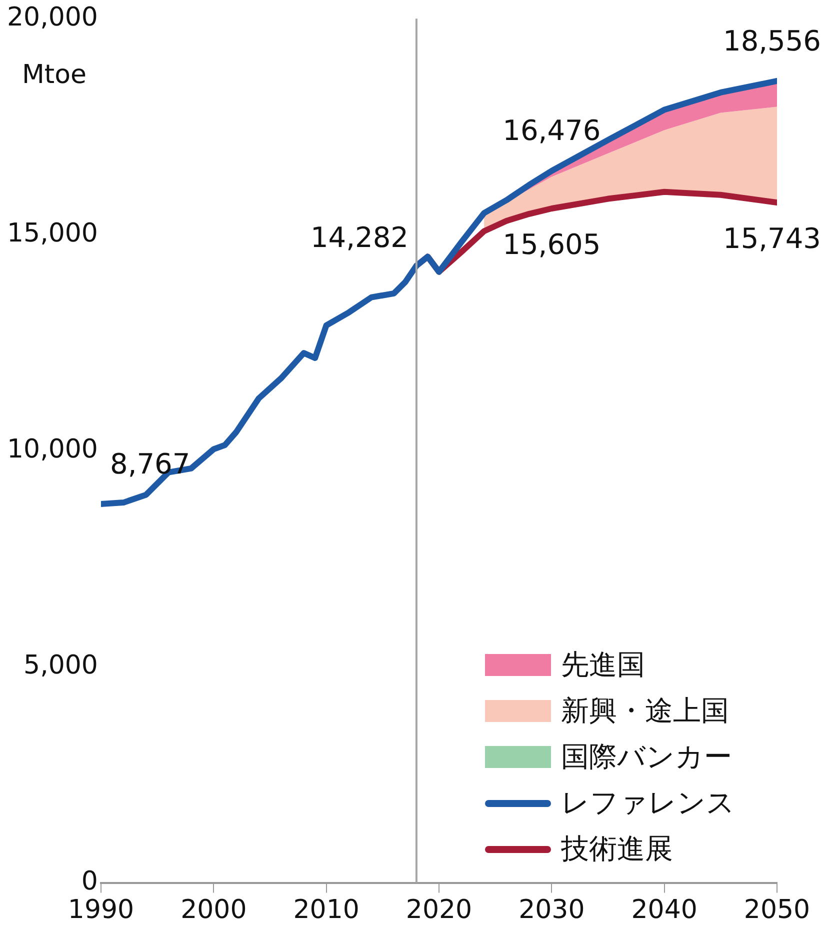 This screenshot has width=825, height=944. Describe the element at coordinates (645, 711) in the screenshot. I see `series-label: 新興・途上国` at that location.